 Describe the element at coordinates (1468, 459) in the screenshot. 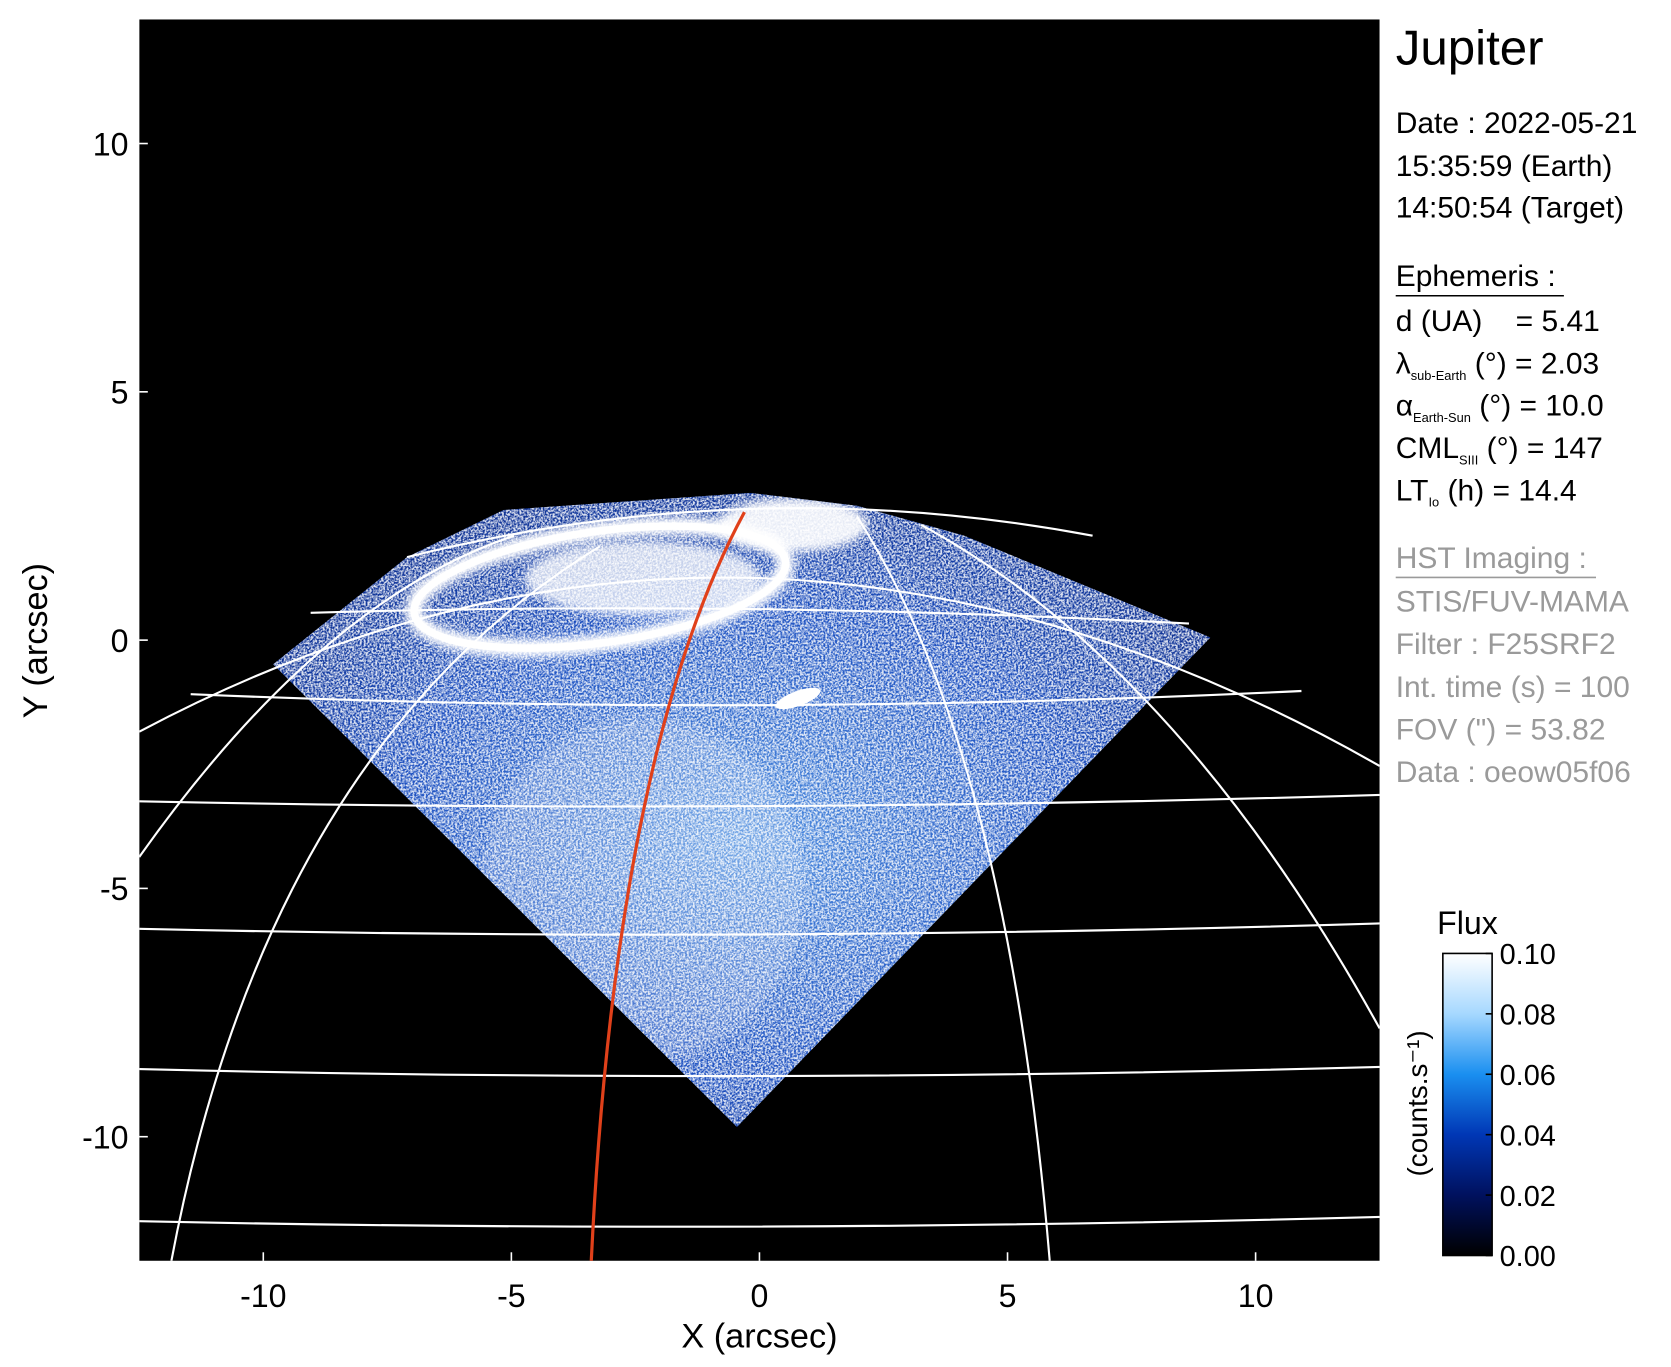

I see `ephemeris-subscript: SIII` at that location.